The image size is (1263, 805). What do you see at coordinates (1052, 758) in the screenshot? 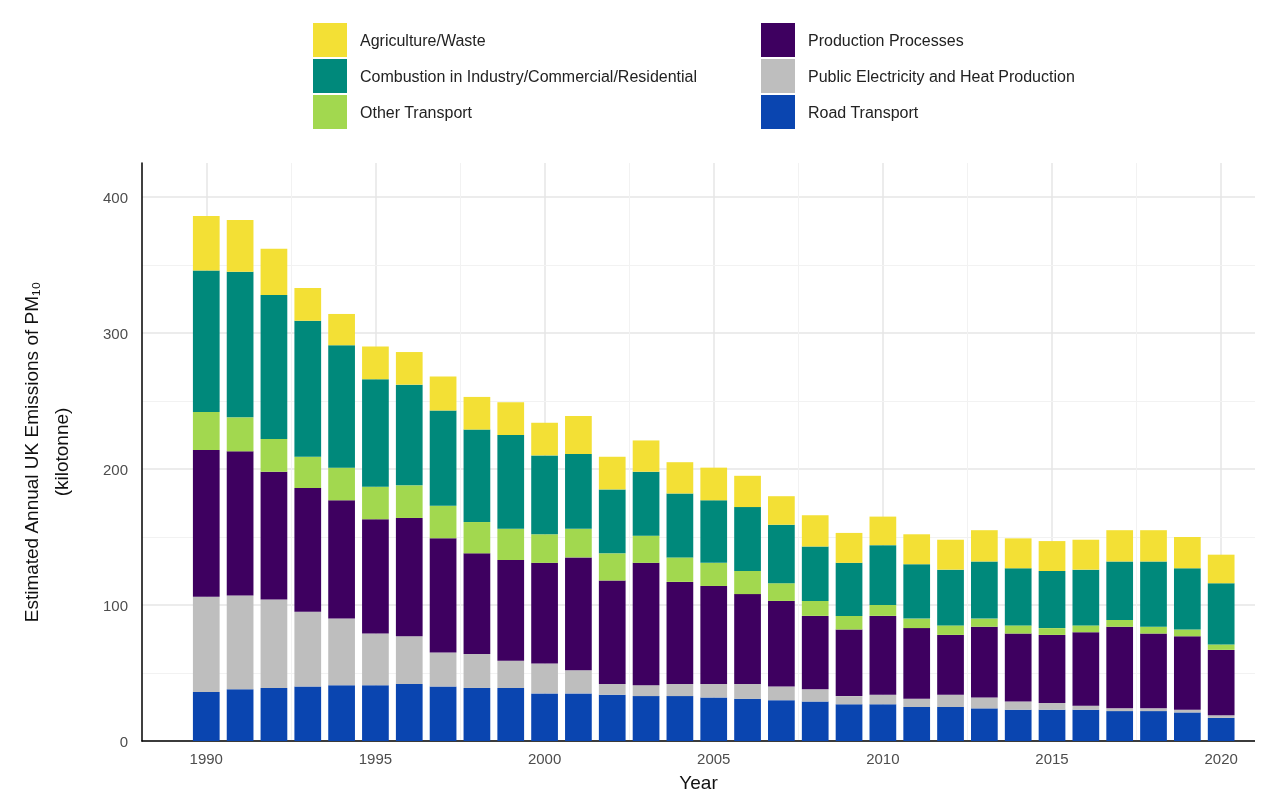
I see `x-tick-label: 2015` at bounding box center [1052, 758].